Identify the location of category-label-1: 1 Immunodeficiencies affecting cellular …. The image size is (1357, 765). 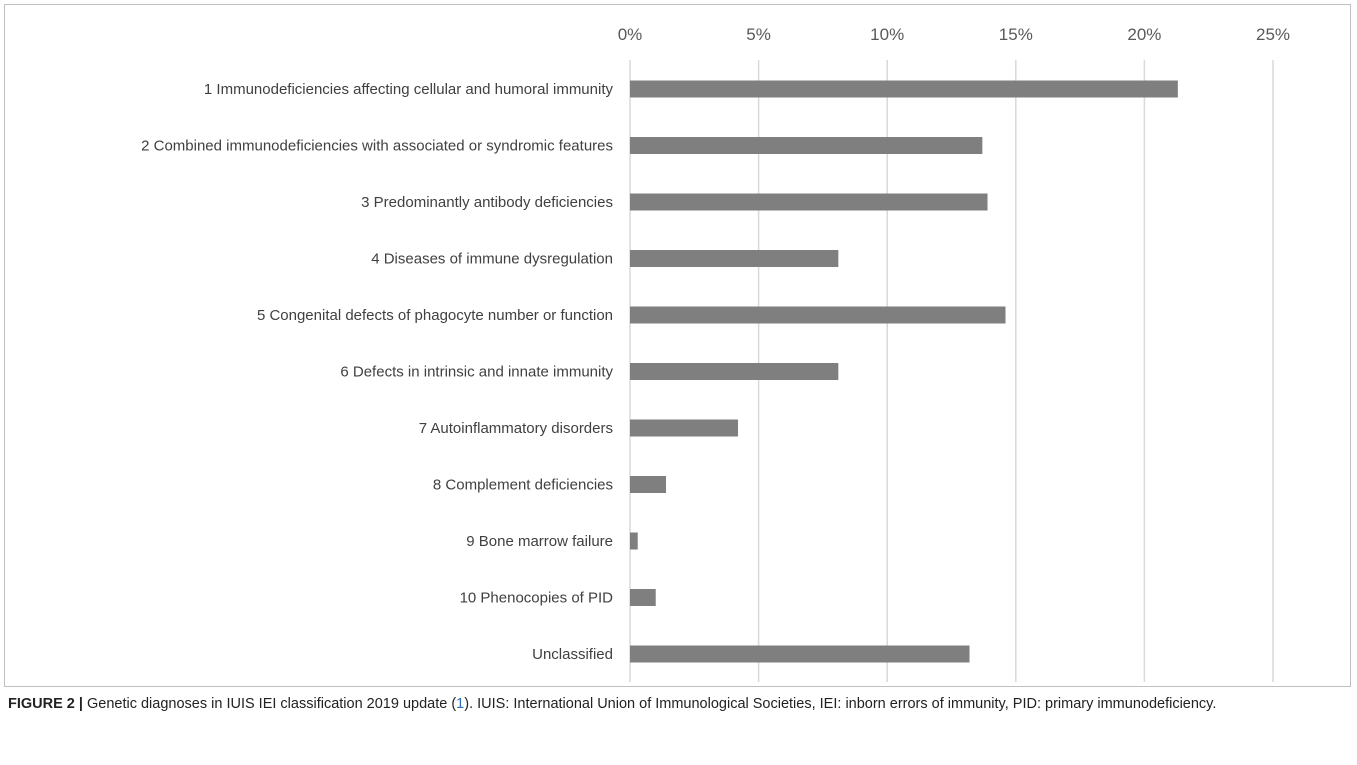
(409, 89).